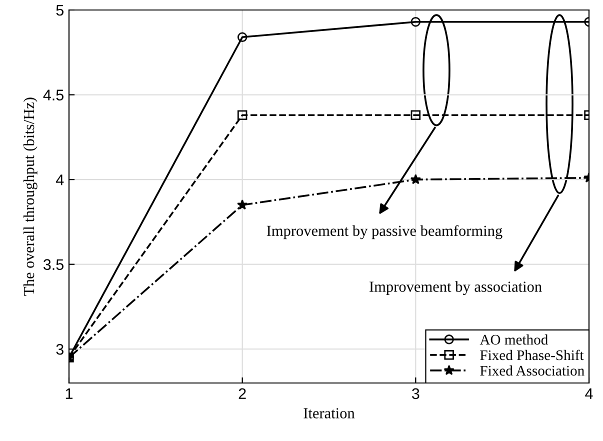 The image size is (603, 441). Describe the element at coordinates (242, 393) in the screenshot. I see `x-tick-label: 2` at that location.